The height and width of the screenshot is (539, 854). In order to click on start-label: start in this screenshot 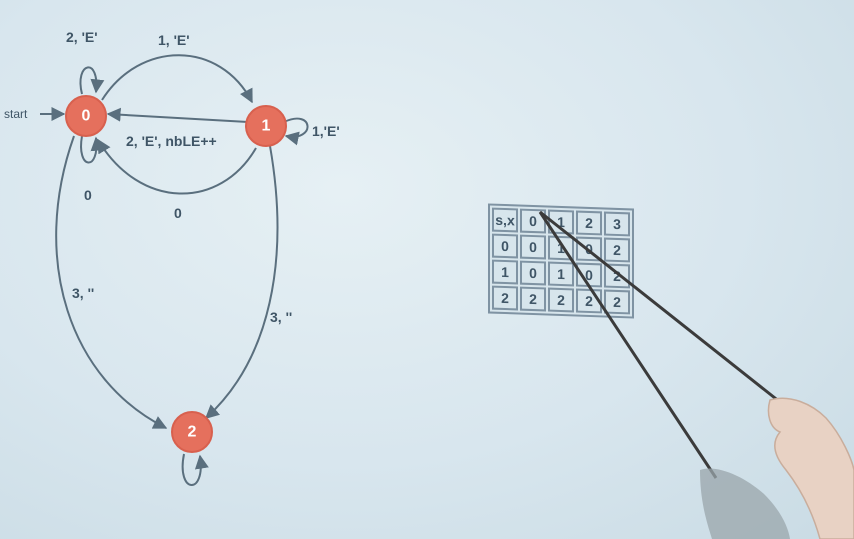, I will do `click(16, 114)`.